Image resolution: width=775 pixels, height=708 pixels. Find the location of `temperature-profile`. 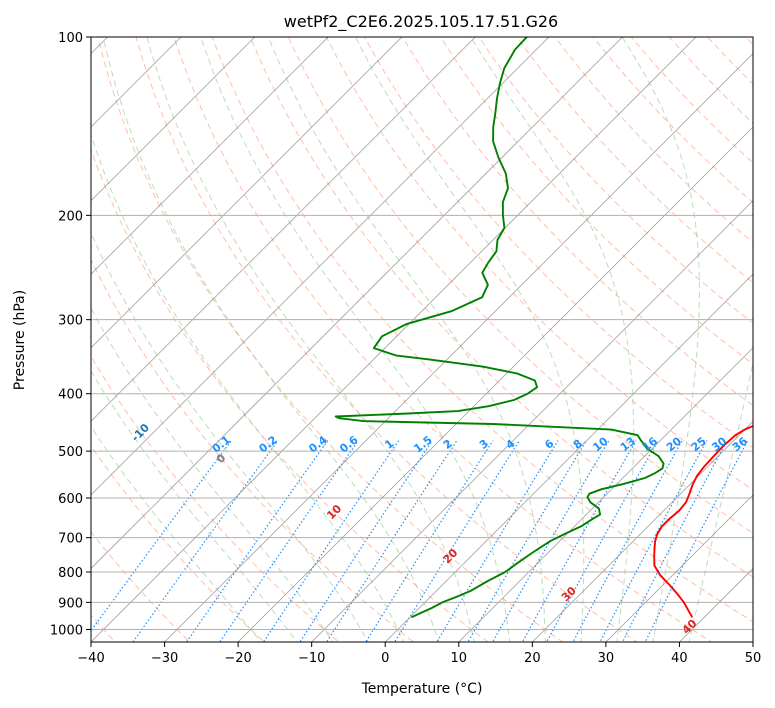

temperature-profile is located at coordinates (703, 521).